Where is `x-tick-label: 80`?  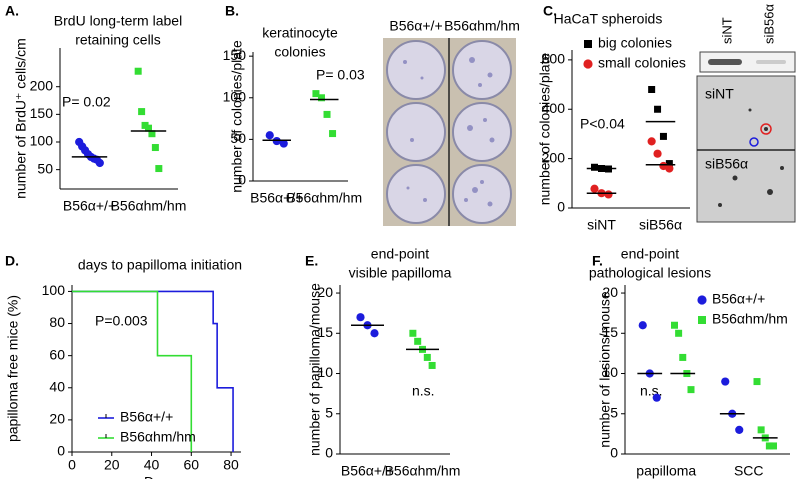 x-tick-label: 80 is located at coordinates (231, 465).